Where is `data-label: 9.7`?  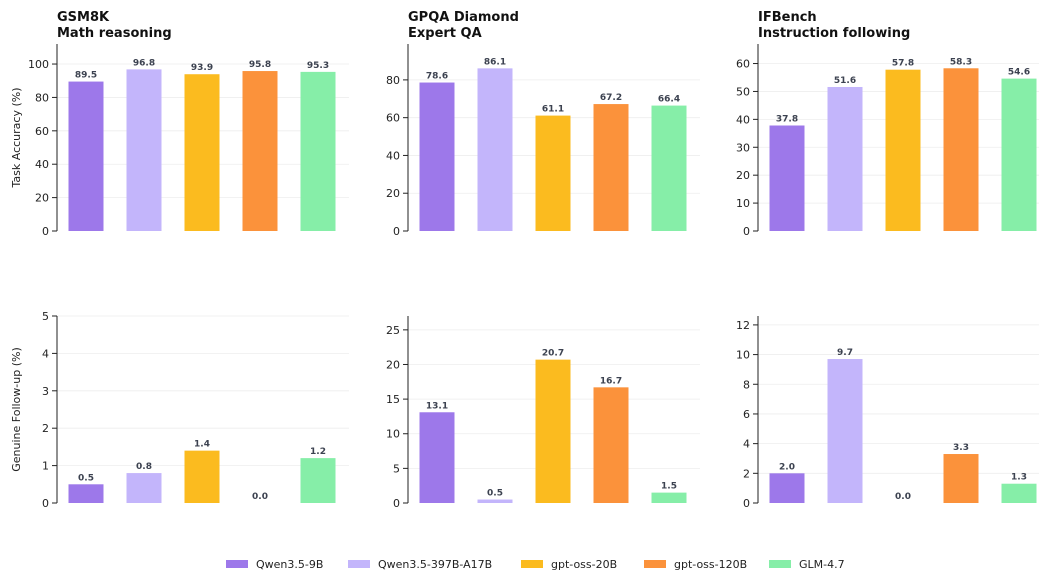 data-label: 9.7 is located at coordinates (845, 353).